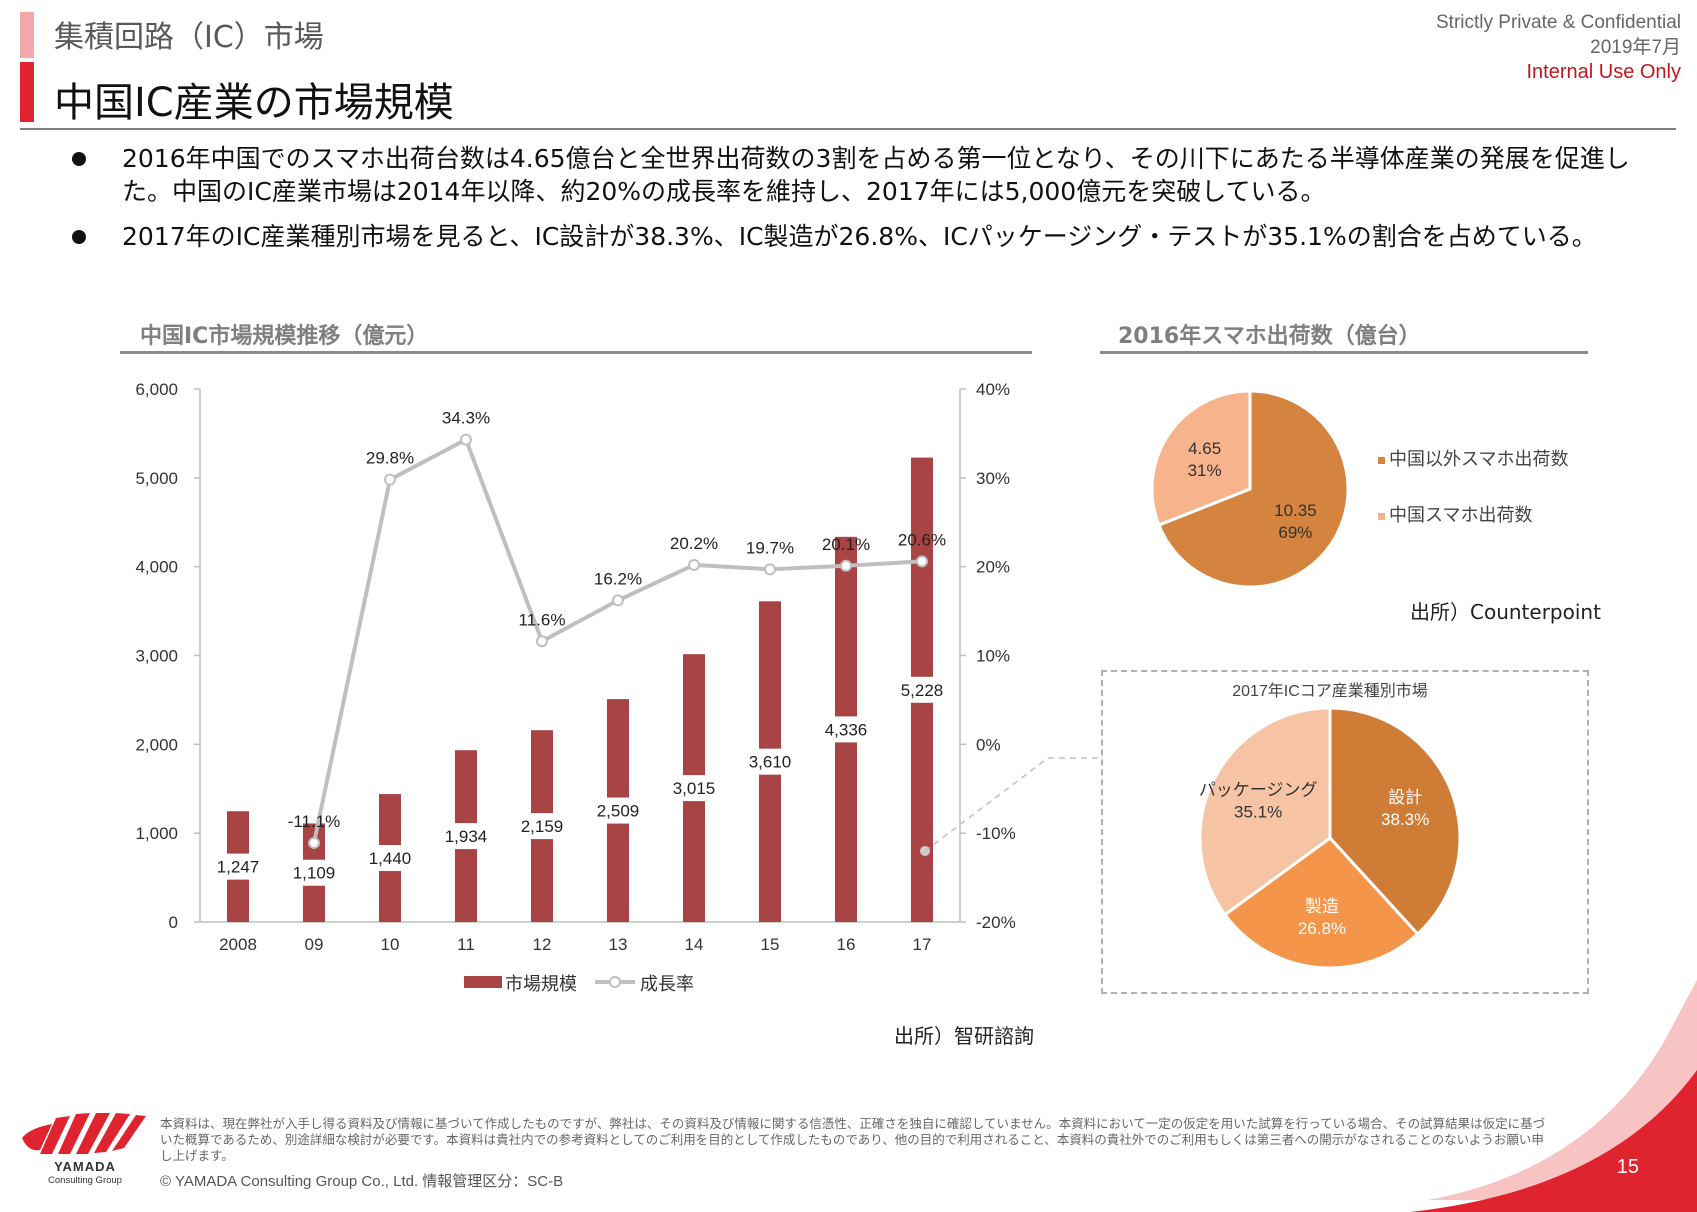 The image size is (1697, 1212). I want to click on ic-core-chart-box, so click(1345, 832).